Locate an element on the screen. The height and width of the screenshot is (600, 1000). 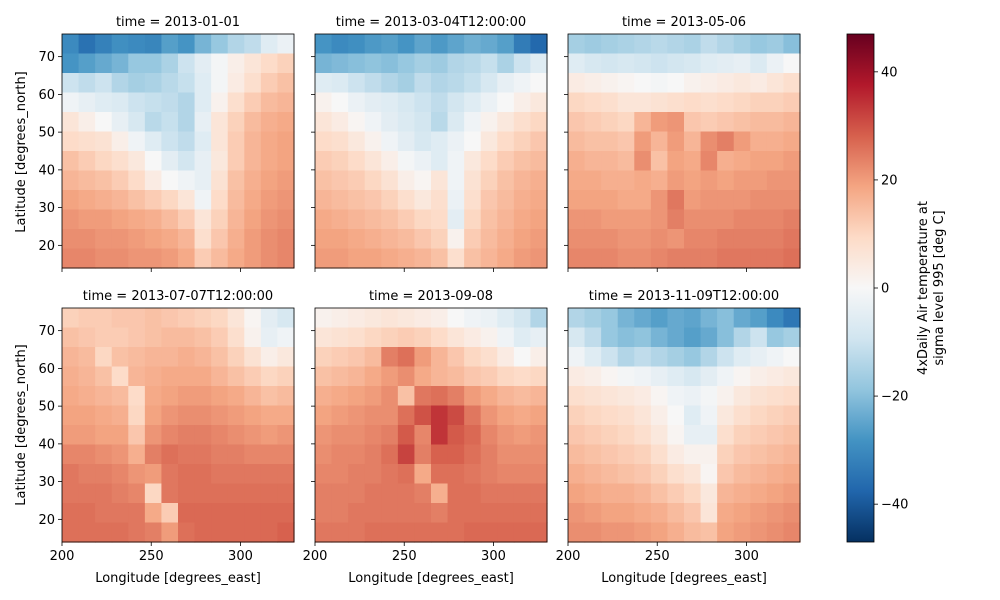
panel-title: time = 2013-11-09T12:00:00 is located at coordinates (684, 296).